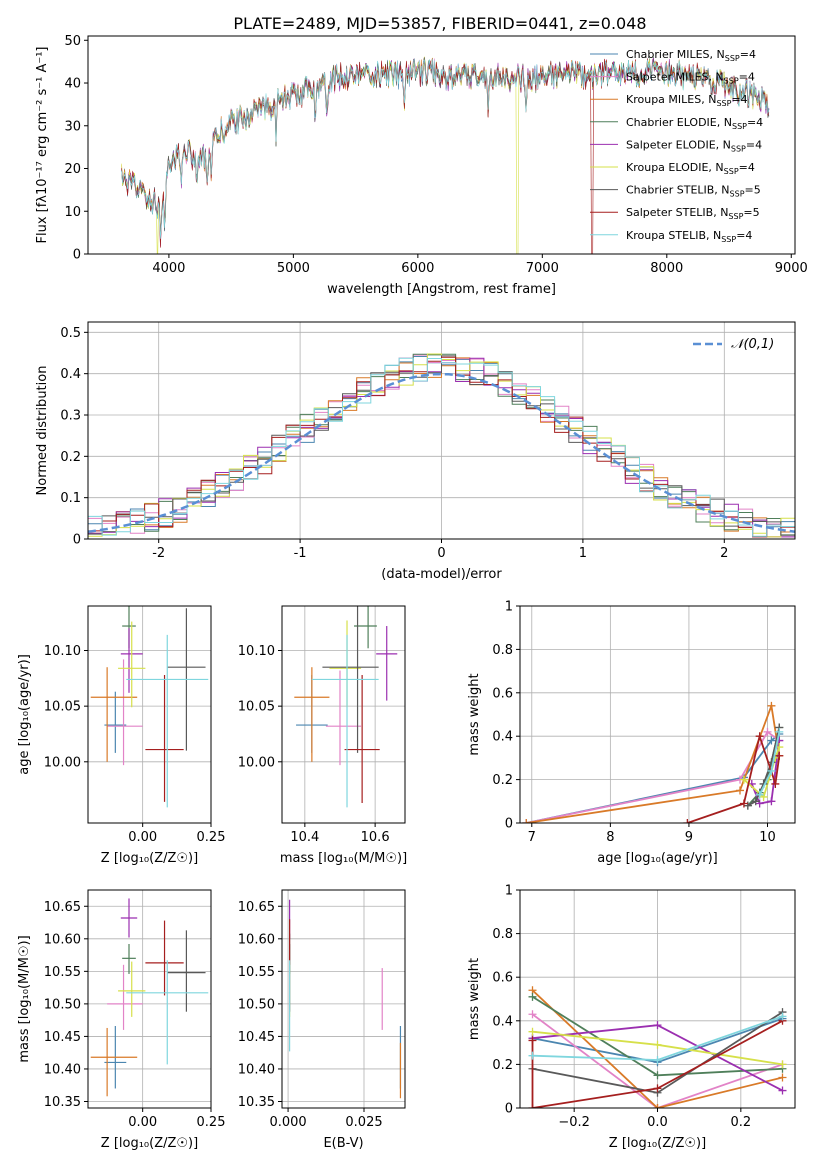 This screenshot has width=819, height=1170. I want to click on legend-entry: Kroupa STELIB, NSSP=4, so click(689, 236).